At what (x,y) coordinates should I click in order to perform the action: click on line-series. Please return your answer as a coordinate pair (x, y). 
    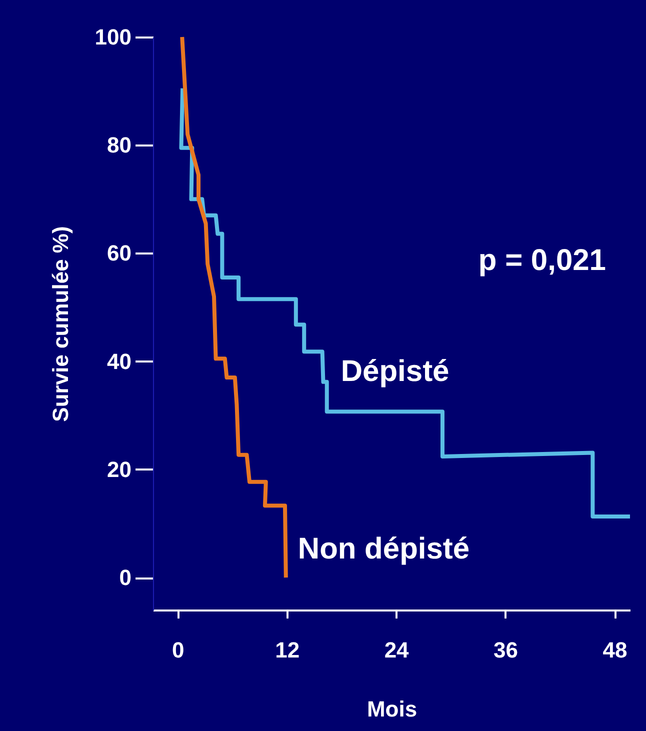
    Looking at the image, I should click on (234, 307).